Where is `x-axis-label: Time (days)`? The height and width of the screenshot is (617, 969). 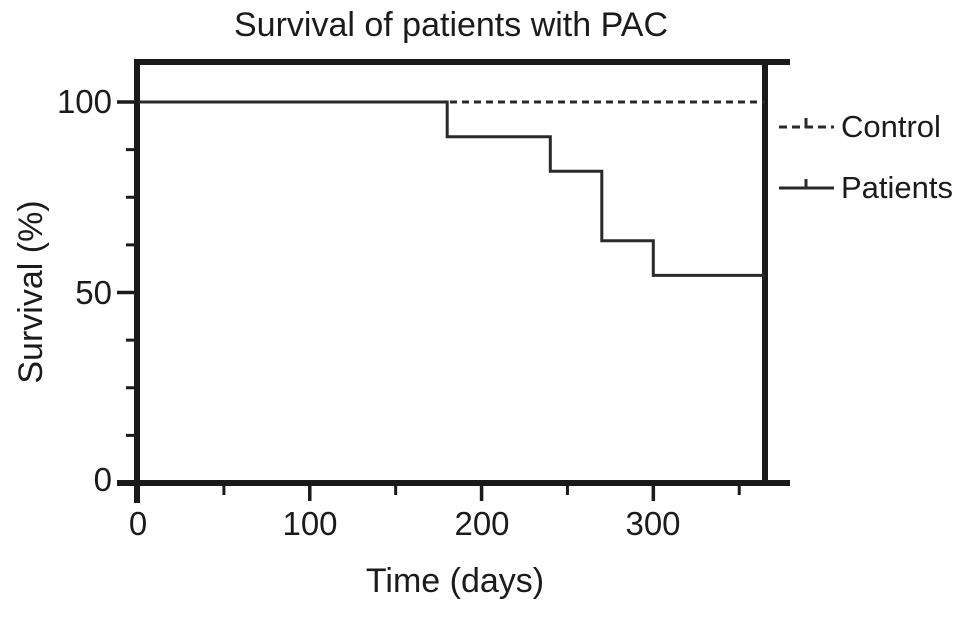
x-axis-label: Time (days) is located at coordinates (455, 581).